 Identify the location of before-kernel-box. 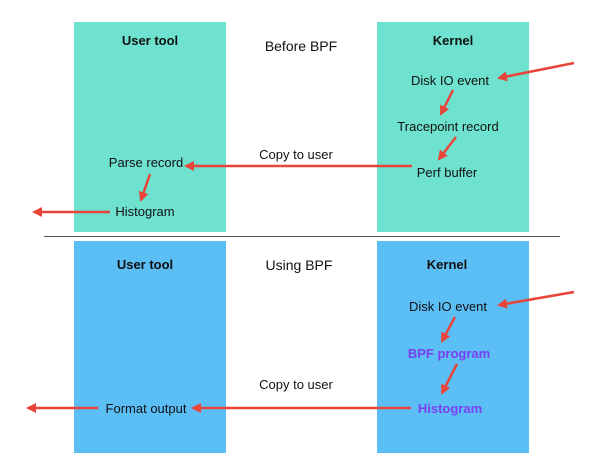
(453, 127).